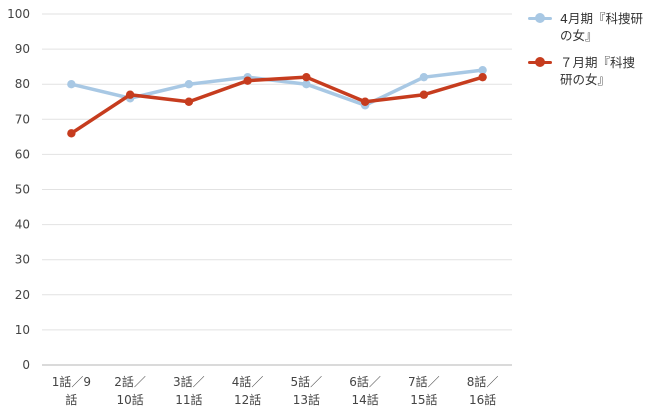 This screenshot has height=414, width=660. Describe the element at coordinates (22, 190) in the screenshot. I see `y-tick-label: 50` at that location.